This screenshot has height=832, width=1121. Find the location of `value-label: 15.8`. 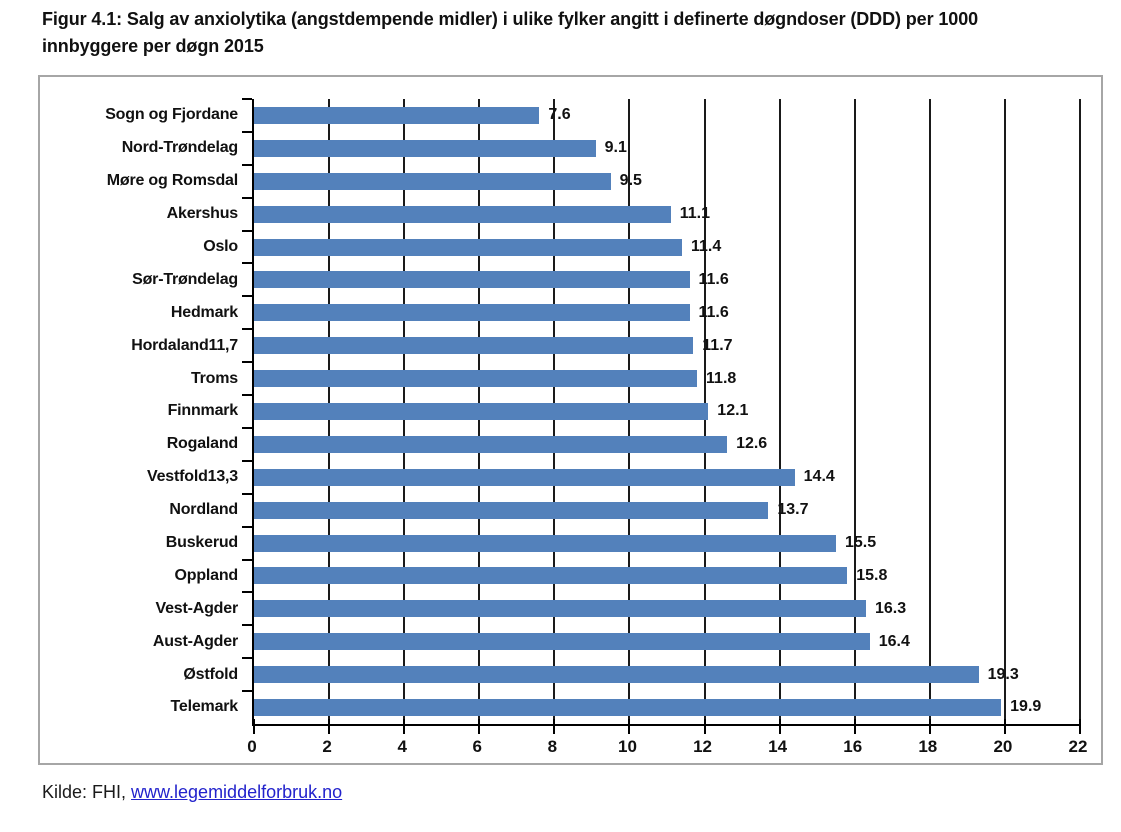

value-label: 15.8 is located at coordinates (872, 575).